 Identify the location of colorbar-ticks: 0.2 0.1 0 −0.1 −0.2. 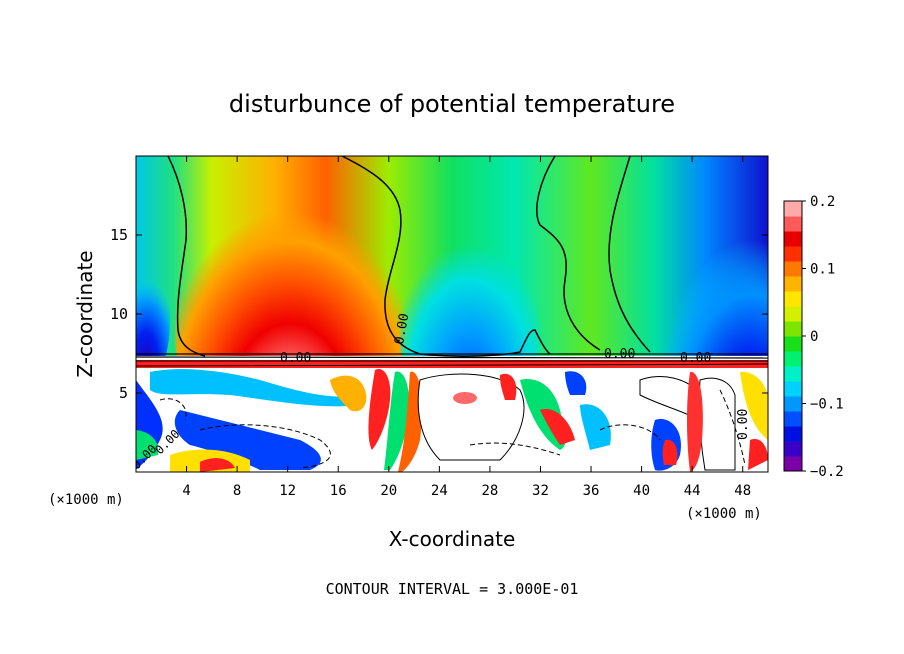
(823, 337).